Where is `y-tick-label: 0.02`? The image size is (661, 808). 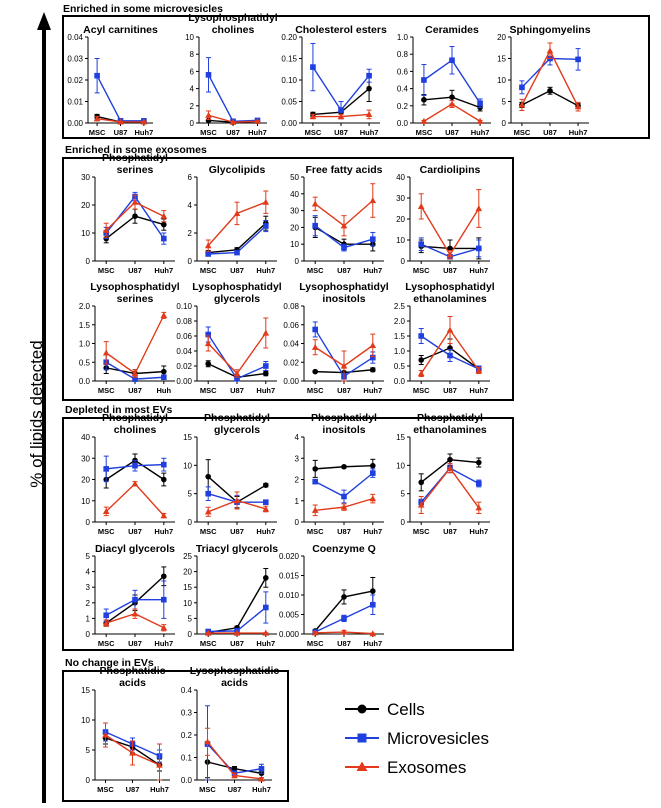 y-tick-label: 0.02 is located at coordinates (291, 362).